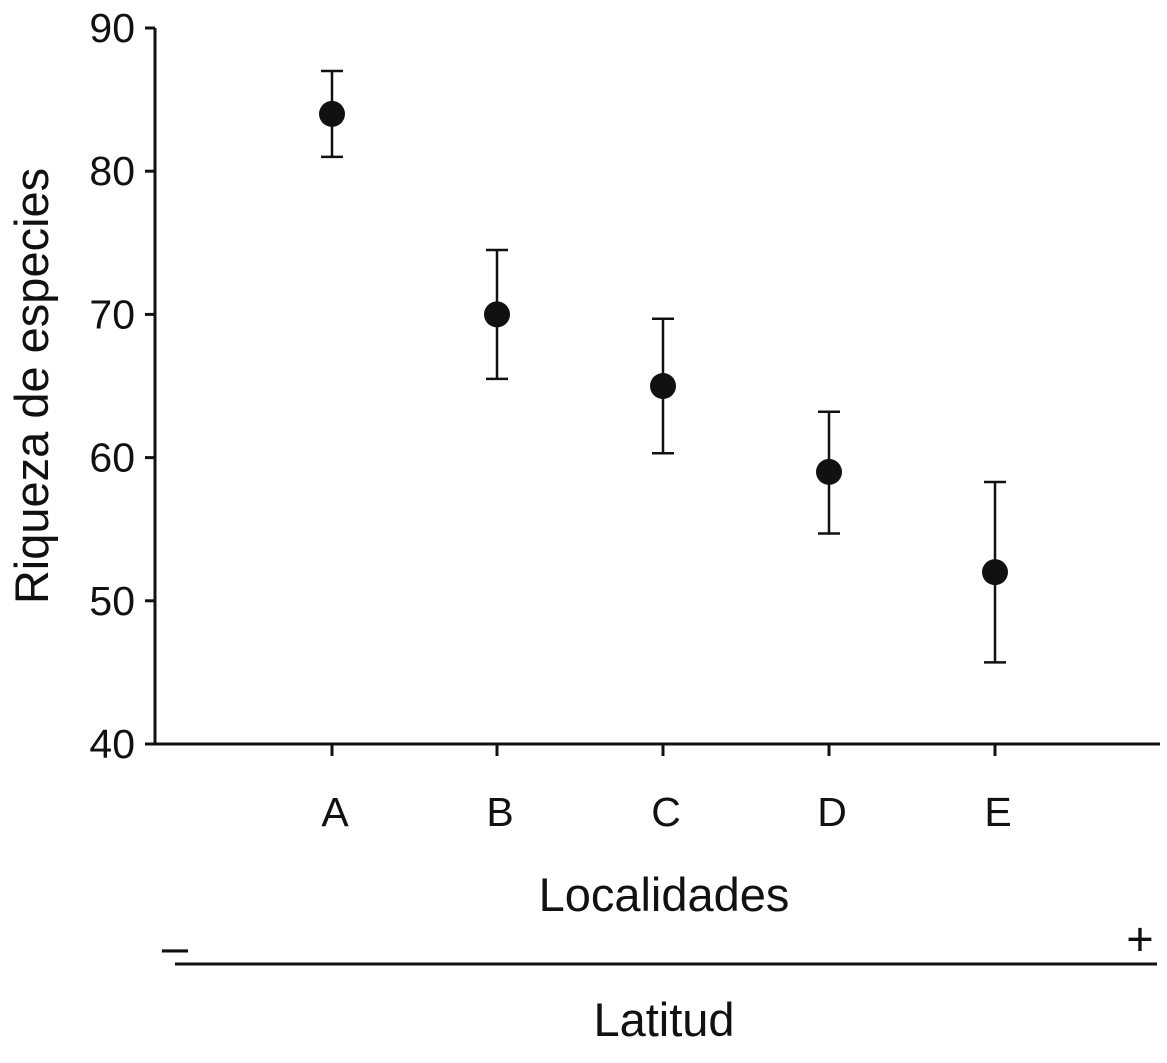 The width and height of the screenshot is (1167, 1063). What do you see at coordinates (112, 744) in the screenshot?
I see `y-tick-label: 40` at bounding box center [112, 744].